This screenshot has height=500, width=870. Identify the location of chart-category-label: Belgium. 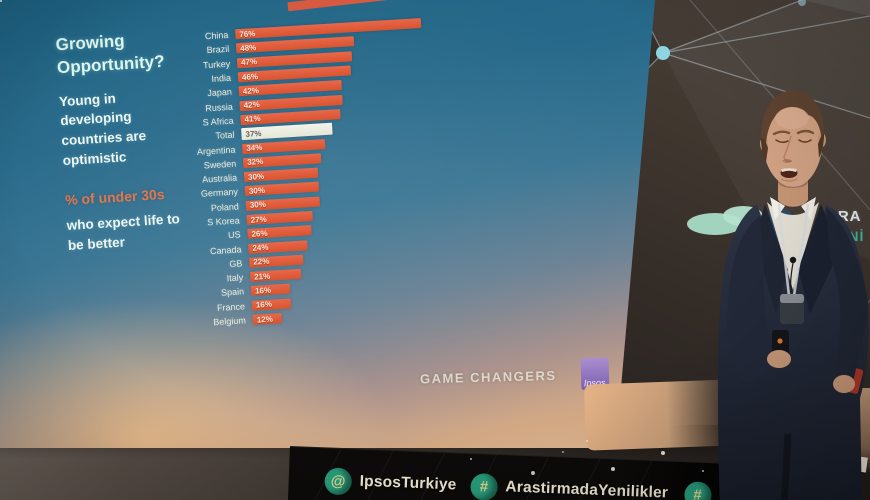
(230, 321).